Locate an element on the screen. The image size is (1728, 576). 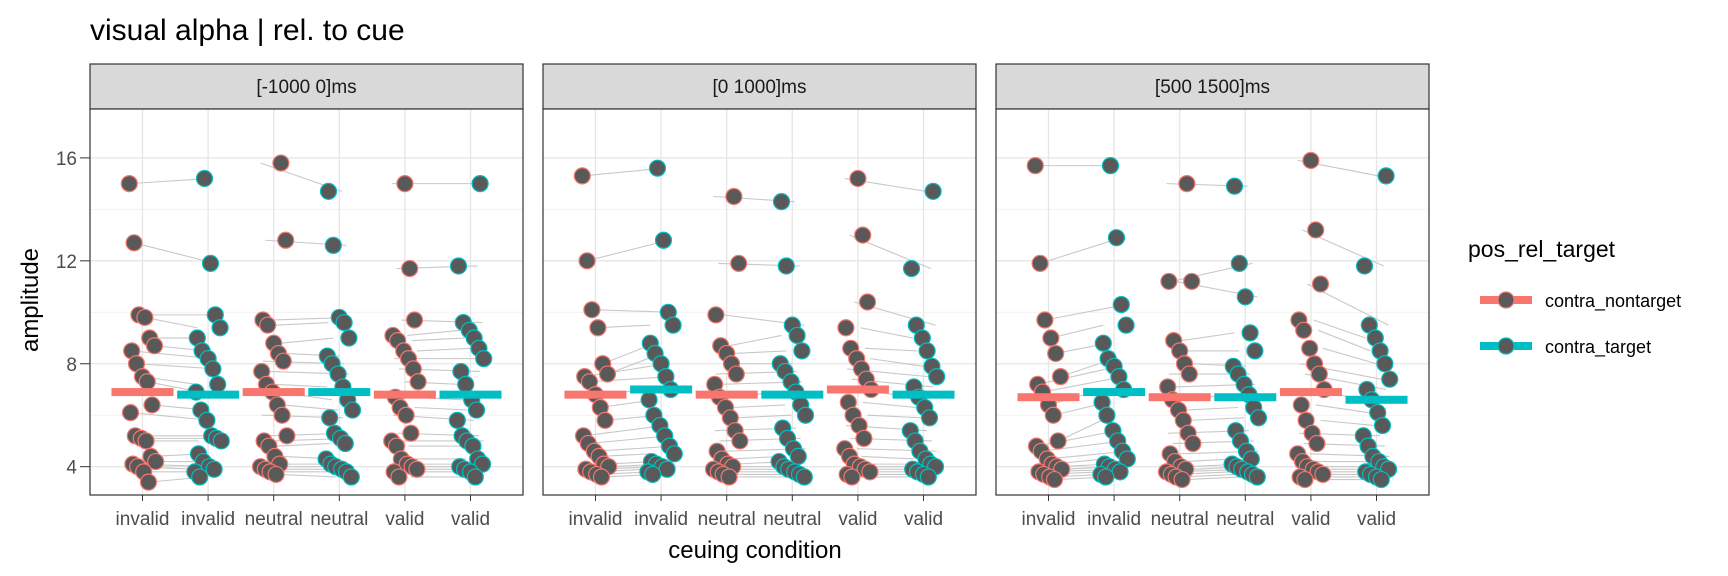
facet-strip-label: [500 1500]ms is located at coordinates (1212, 87).